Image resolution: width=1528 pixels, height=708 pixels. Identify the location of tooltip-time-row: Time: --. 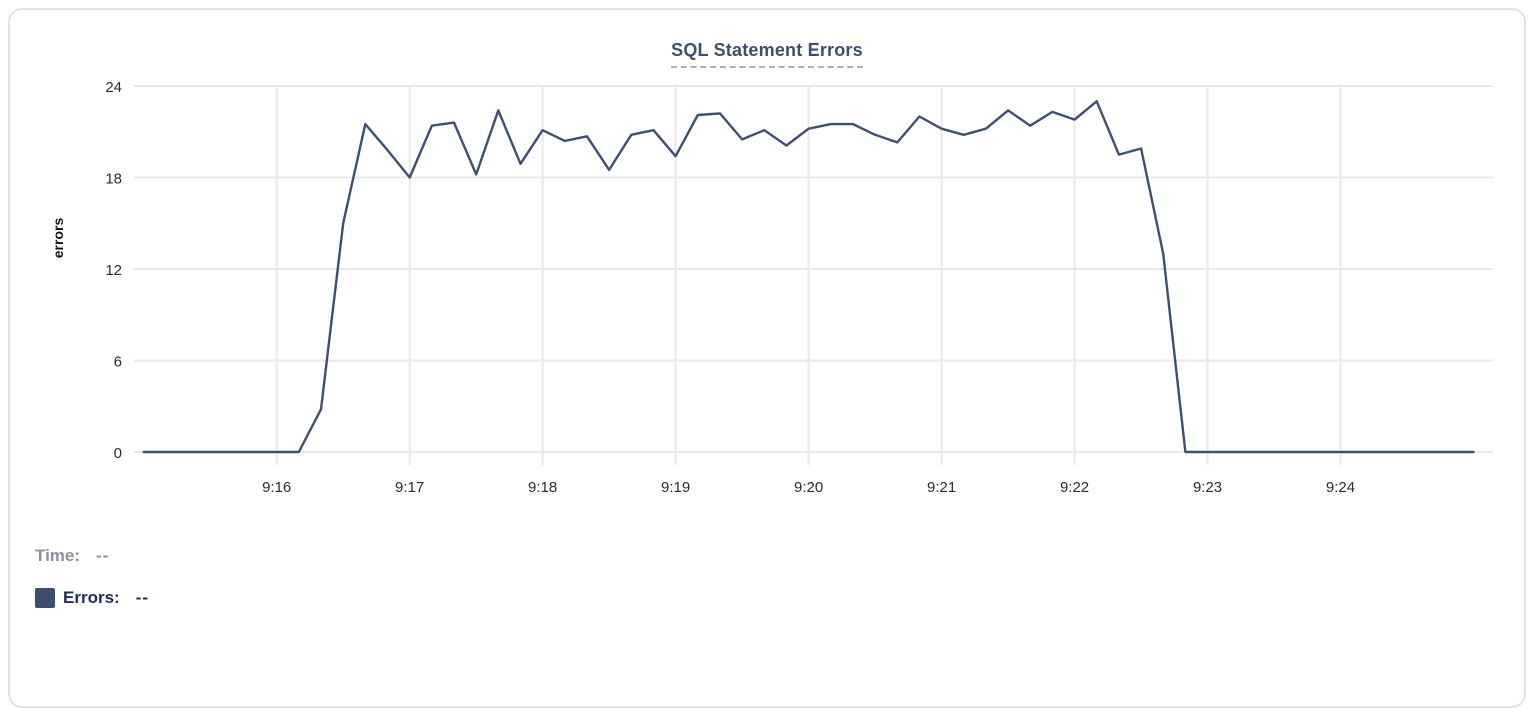
(72, 556).